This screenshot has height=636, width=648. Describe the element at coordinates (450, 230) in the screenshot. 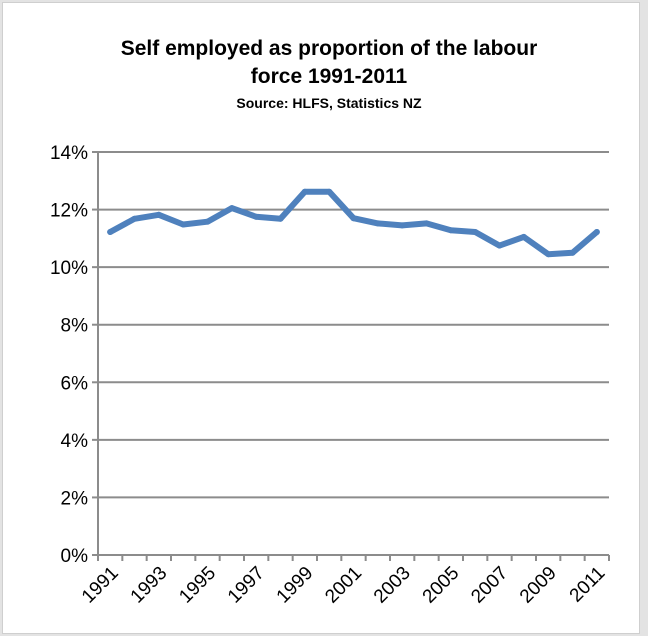

I see `data-point-2005` at that location.